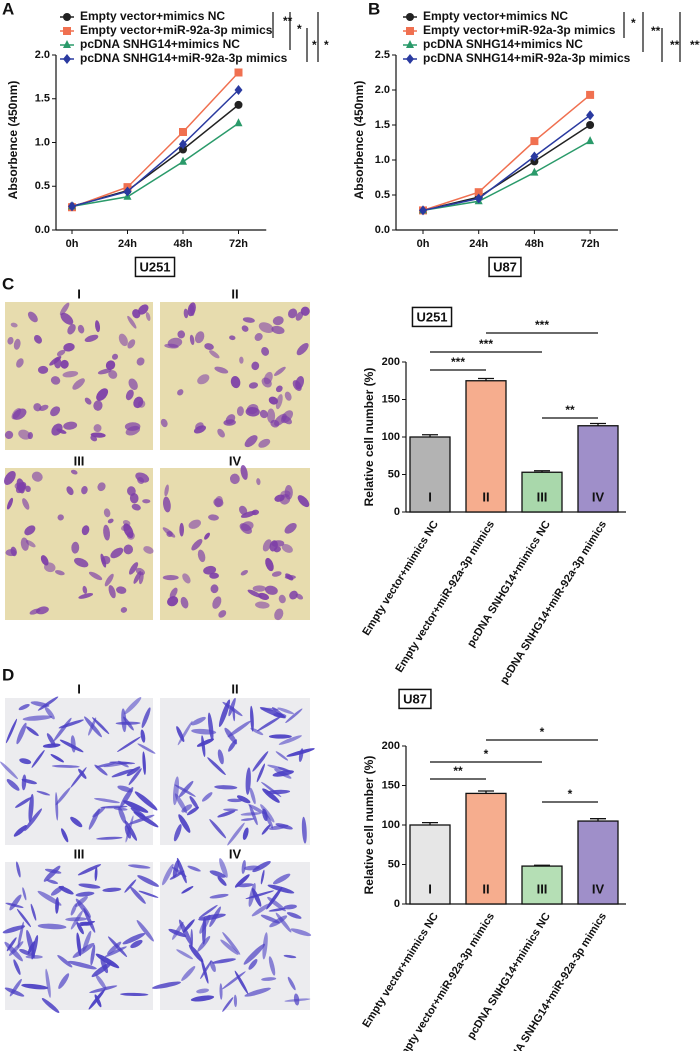  I want to click on legend-label: Empty vector+miR-92a-3p mimics, so click(176, 30).